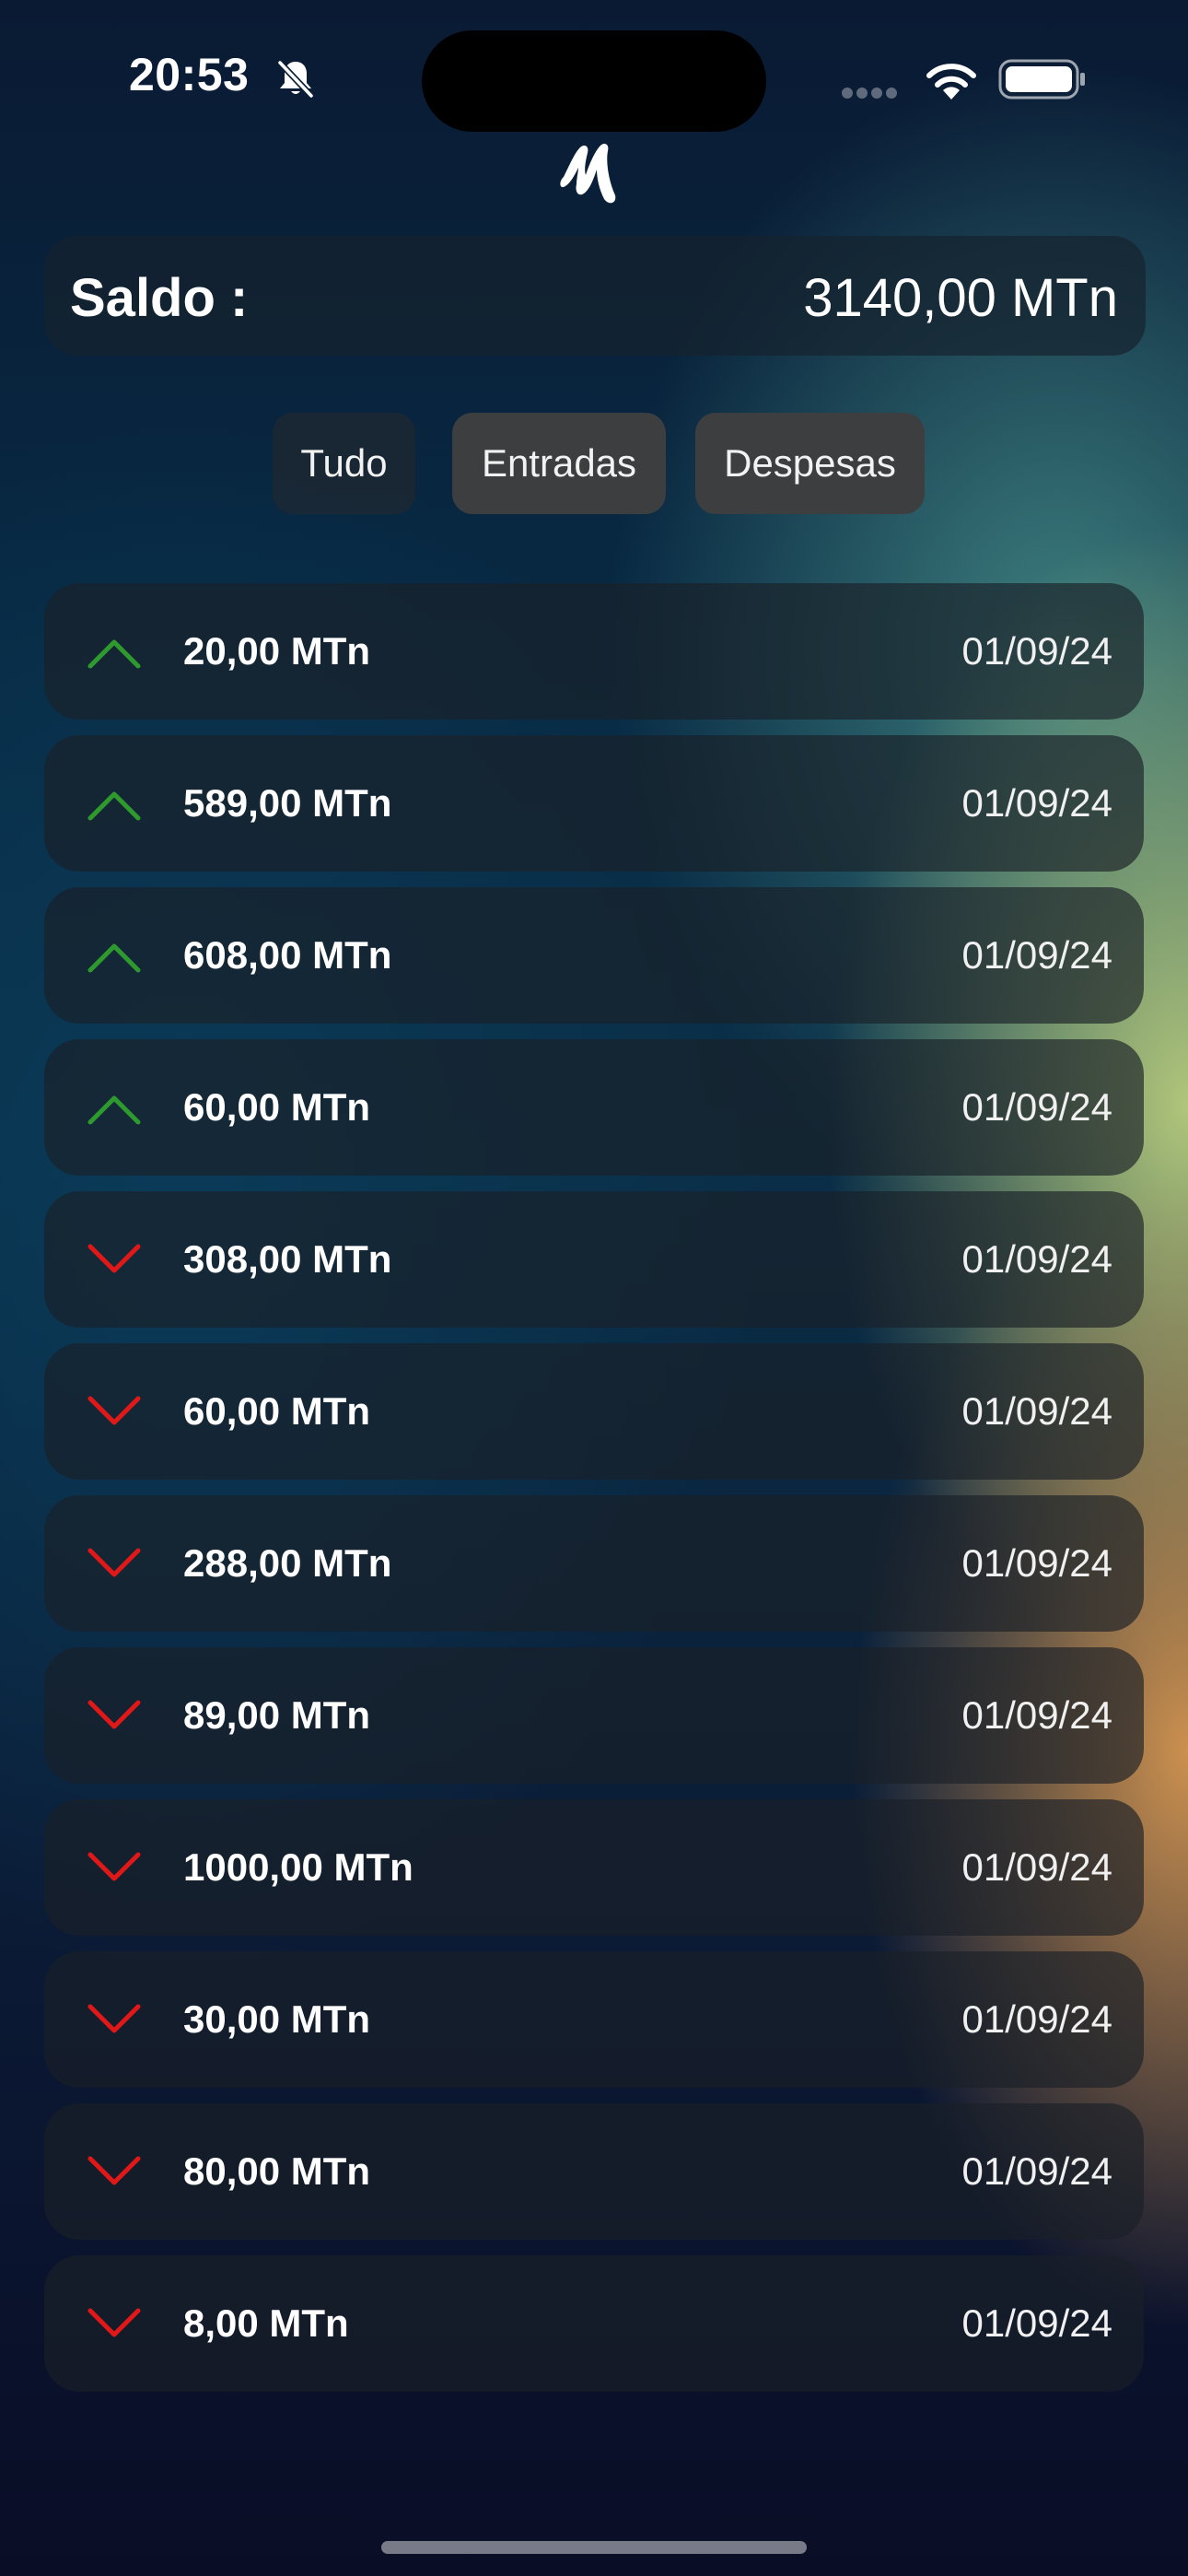 The height and width of the screenshot is (2576, 1188). What do you see at coordinates (298, 1867) in the screenshot?
I see `transaction-amount: 1000,00 MTn` at bounding box center [298, 1867].